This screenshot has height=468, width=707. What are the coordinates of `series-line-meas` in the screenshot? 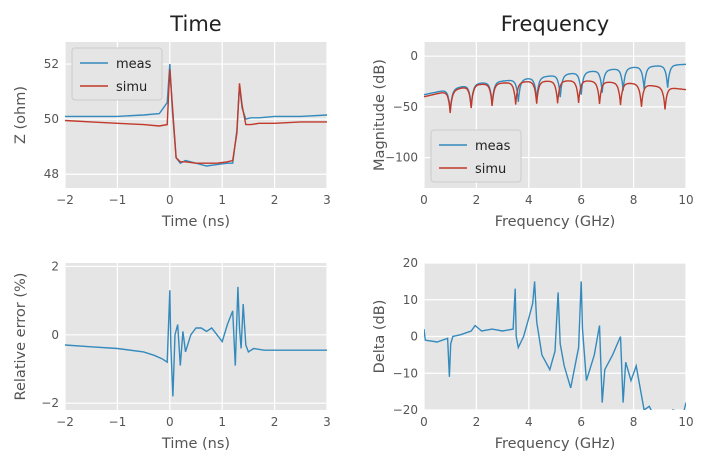 It's located at (196, 115).